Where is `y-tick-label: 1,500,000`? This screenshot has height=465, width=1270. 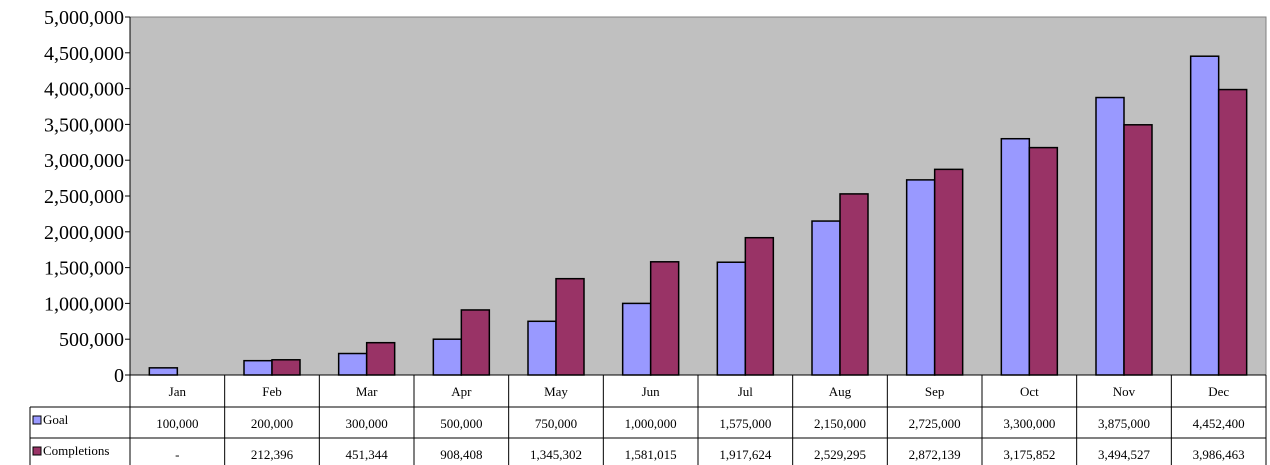
y-tick-label: 1,500,000 is located at coordinates (84, 269).